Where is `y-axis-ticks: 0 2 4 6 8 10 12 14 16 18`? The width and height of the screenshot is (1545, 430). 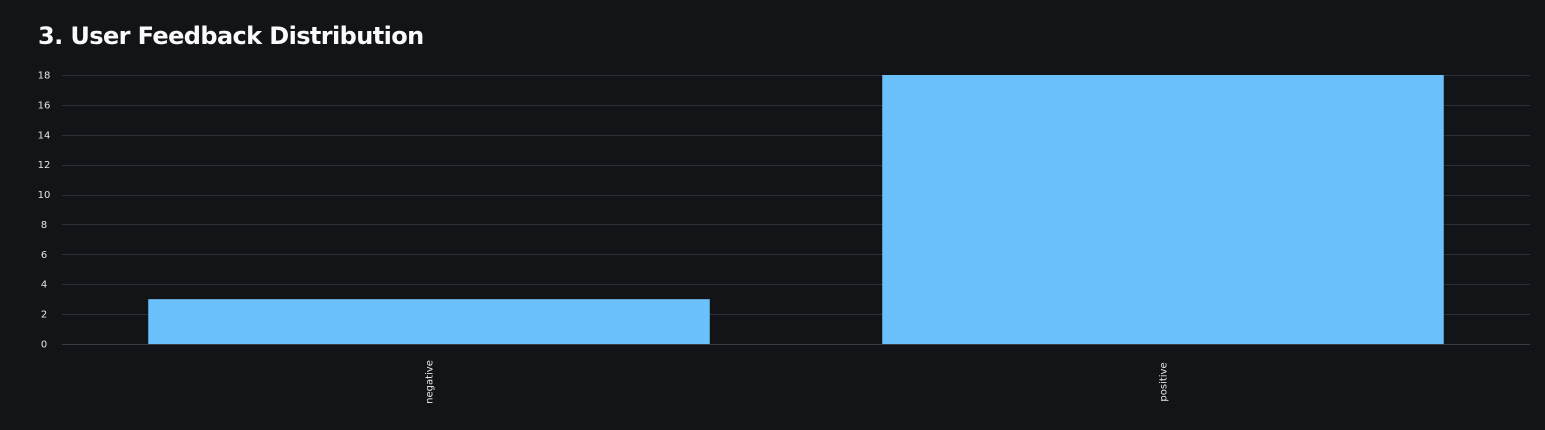 y-axis-ticks: 0 2 4 6 8 10 12 14 16 18 is located at coordinates (44, 211).